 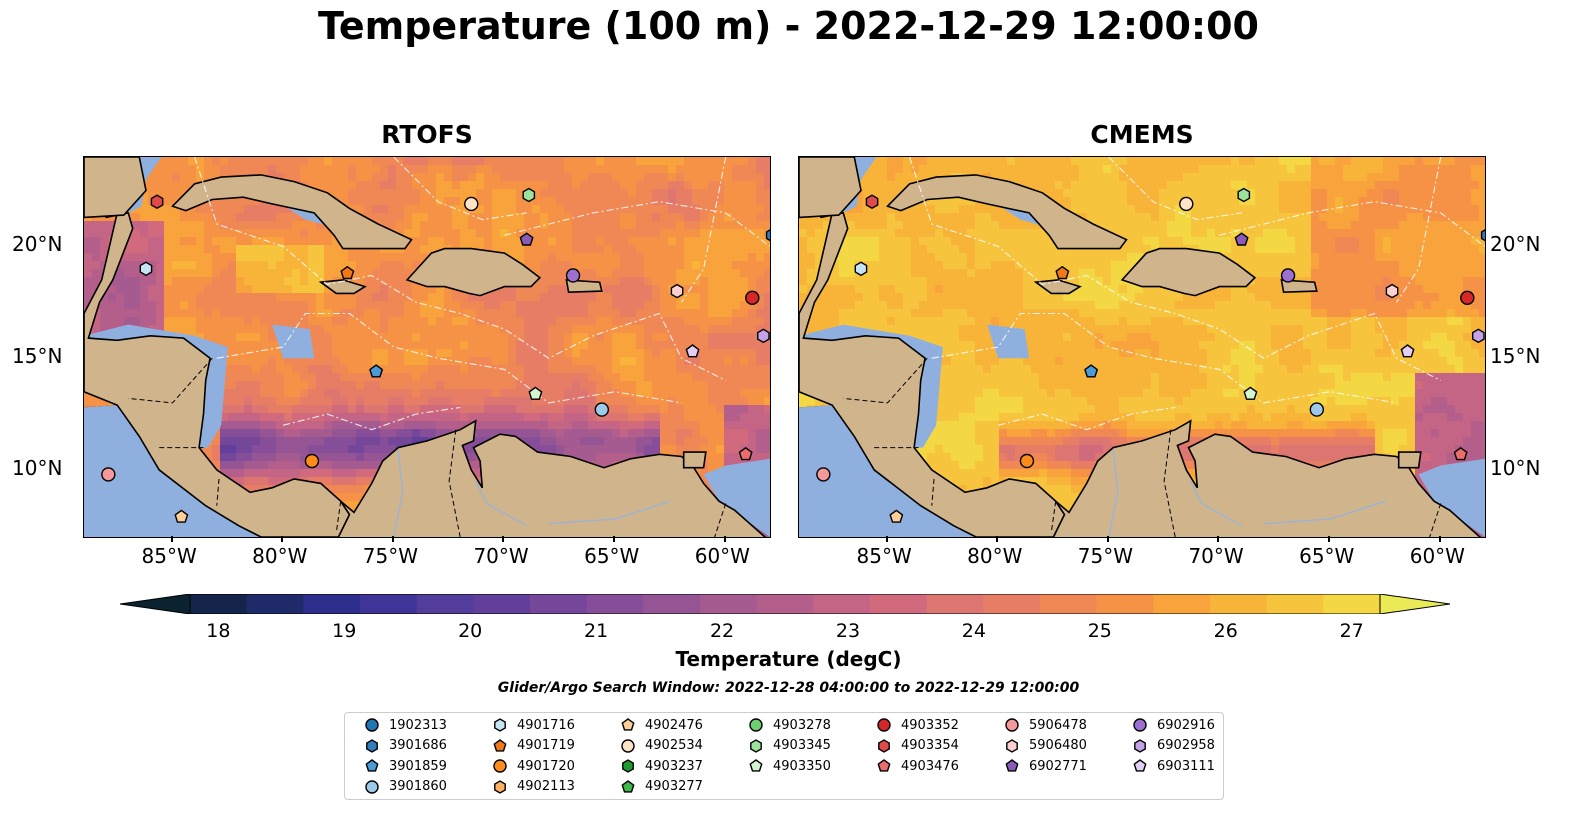 I want to click on legend-item-4903352: 4903352, so click(x=917, y=725).